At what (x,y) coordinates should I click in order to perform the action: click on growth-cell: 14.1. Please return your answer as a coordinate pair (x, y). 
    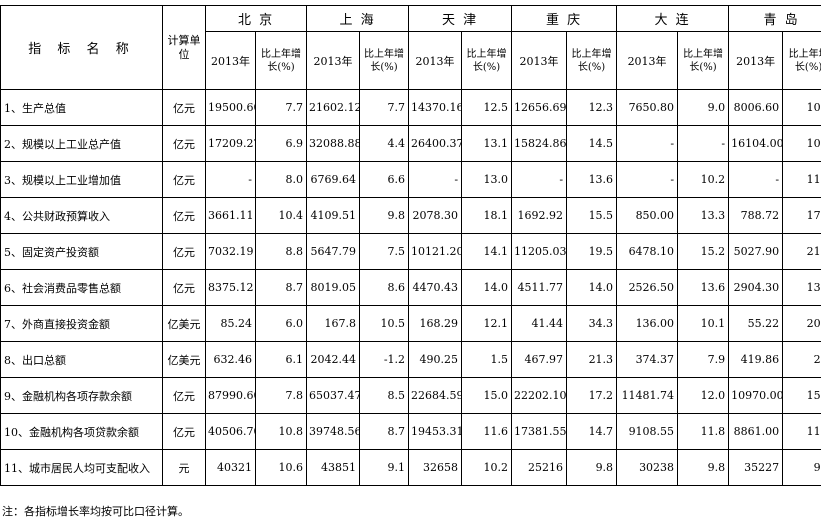
    Looking at the image, I should click on (487, 251).